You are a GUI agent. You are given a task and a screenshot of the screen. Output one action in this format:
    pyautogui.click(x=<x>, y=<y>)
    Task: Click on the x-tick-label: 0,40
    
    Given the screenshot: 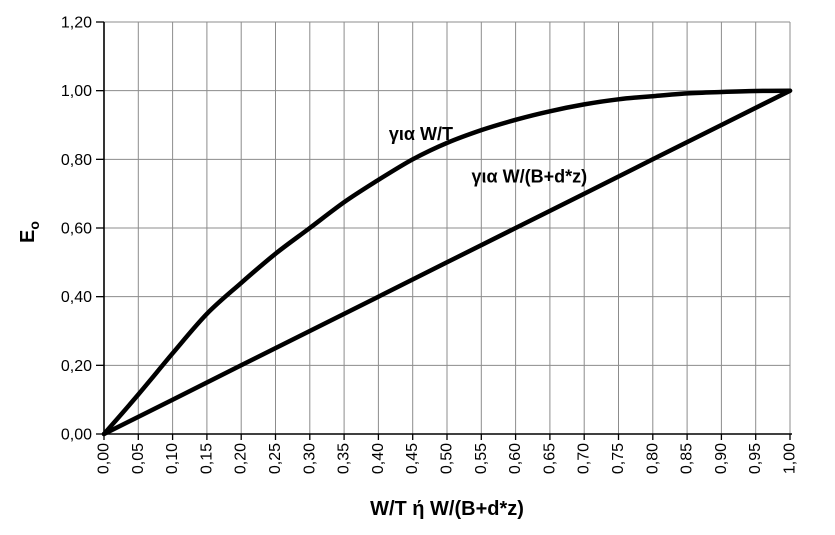 What is the action you would take?
    pyautogui.click(x=378, y=458)
    